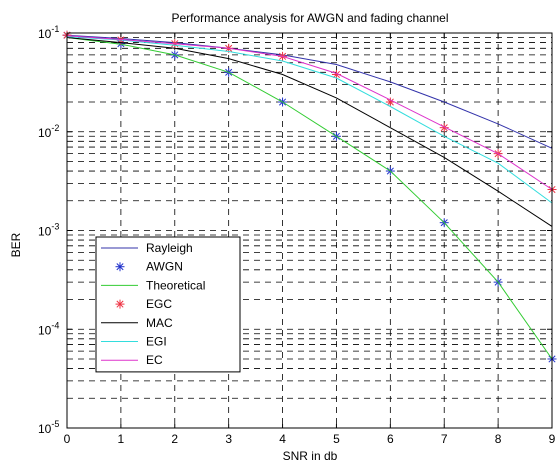 The height and width of the screenshot is (471, 558). I want to click on y-axis-label: BER, so click(16, 244).